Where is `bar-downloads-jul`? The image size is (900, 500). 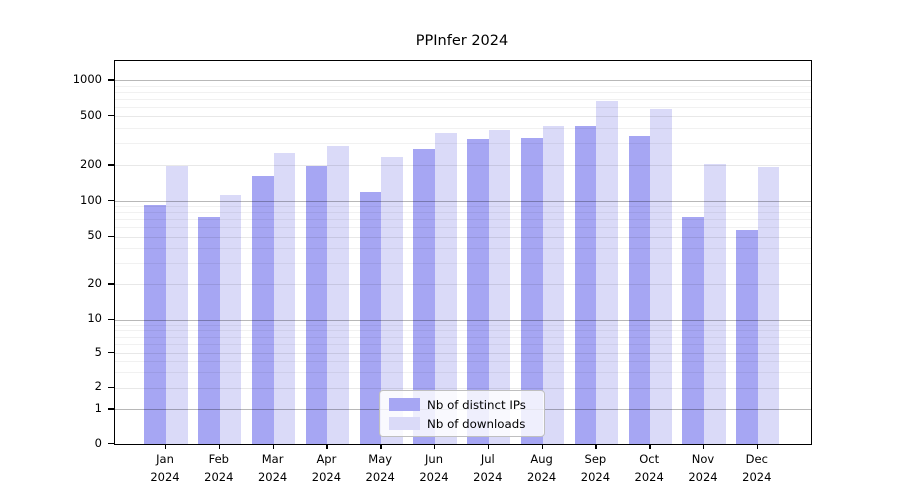 bar-downloads-jul is located at coordinates (499, 286).